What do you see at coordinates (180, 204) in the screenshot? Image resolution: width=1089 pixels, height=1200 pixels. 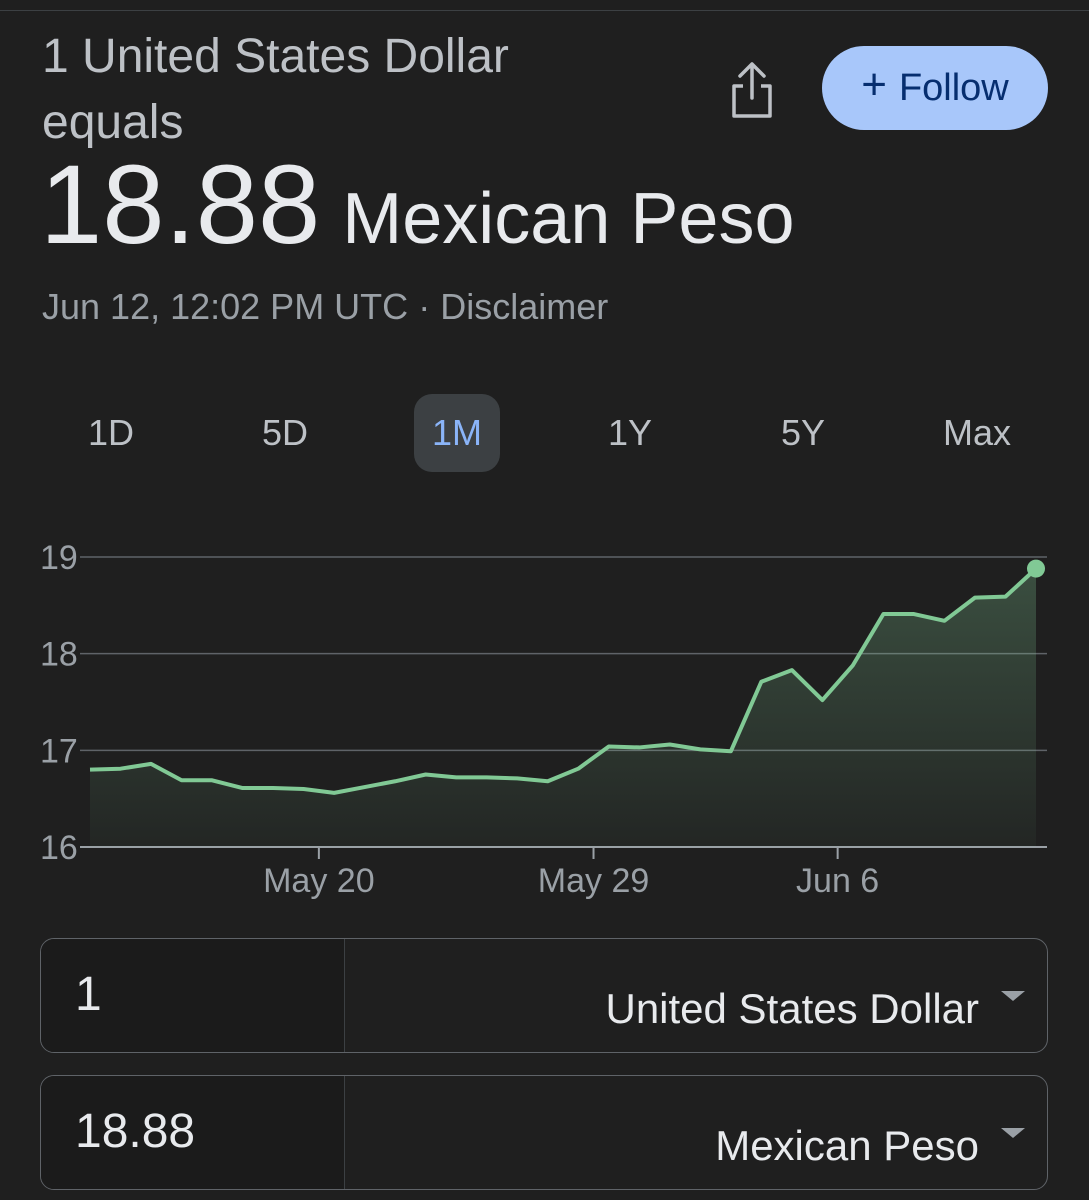 I see `result-value: 18.88` at bounding box center [180, 204].